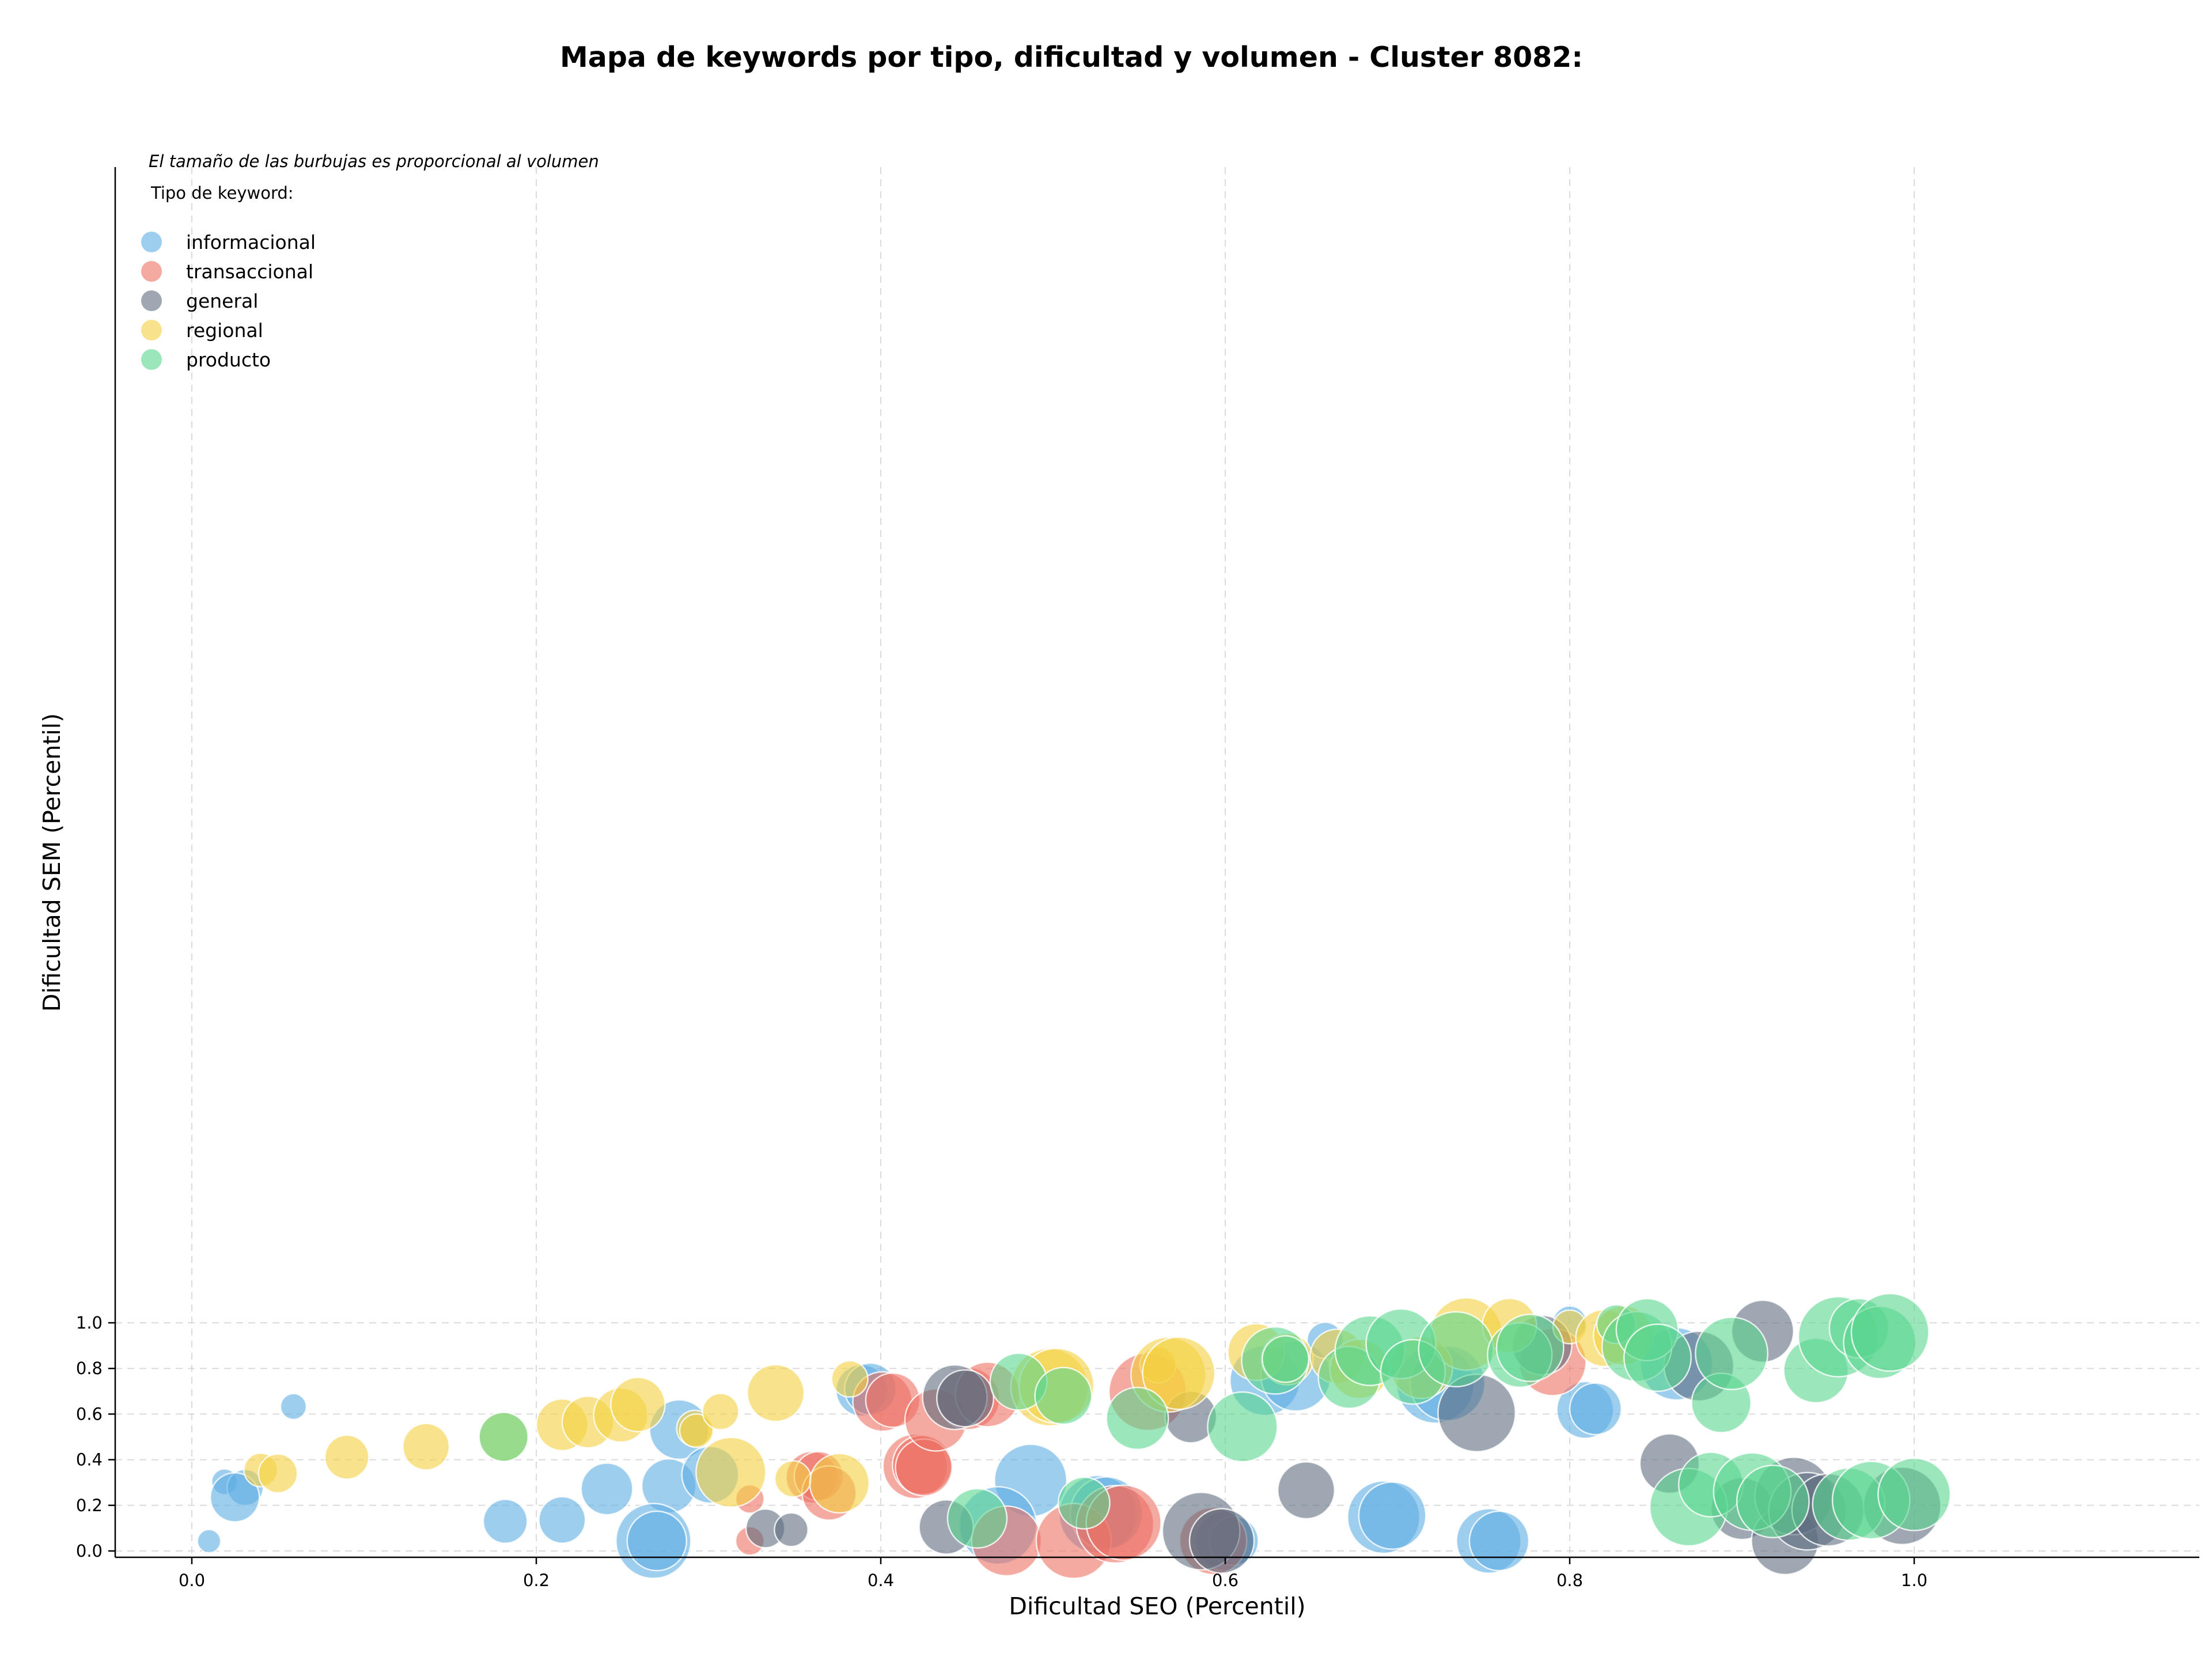 This screenshot has height=1661, width=2212. Describe the element at coordinates (1569, 1580) in the screenshot. I see `x-tick-label: 0.8` at that location.